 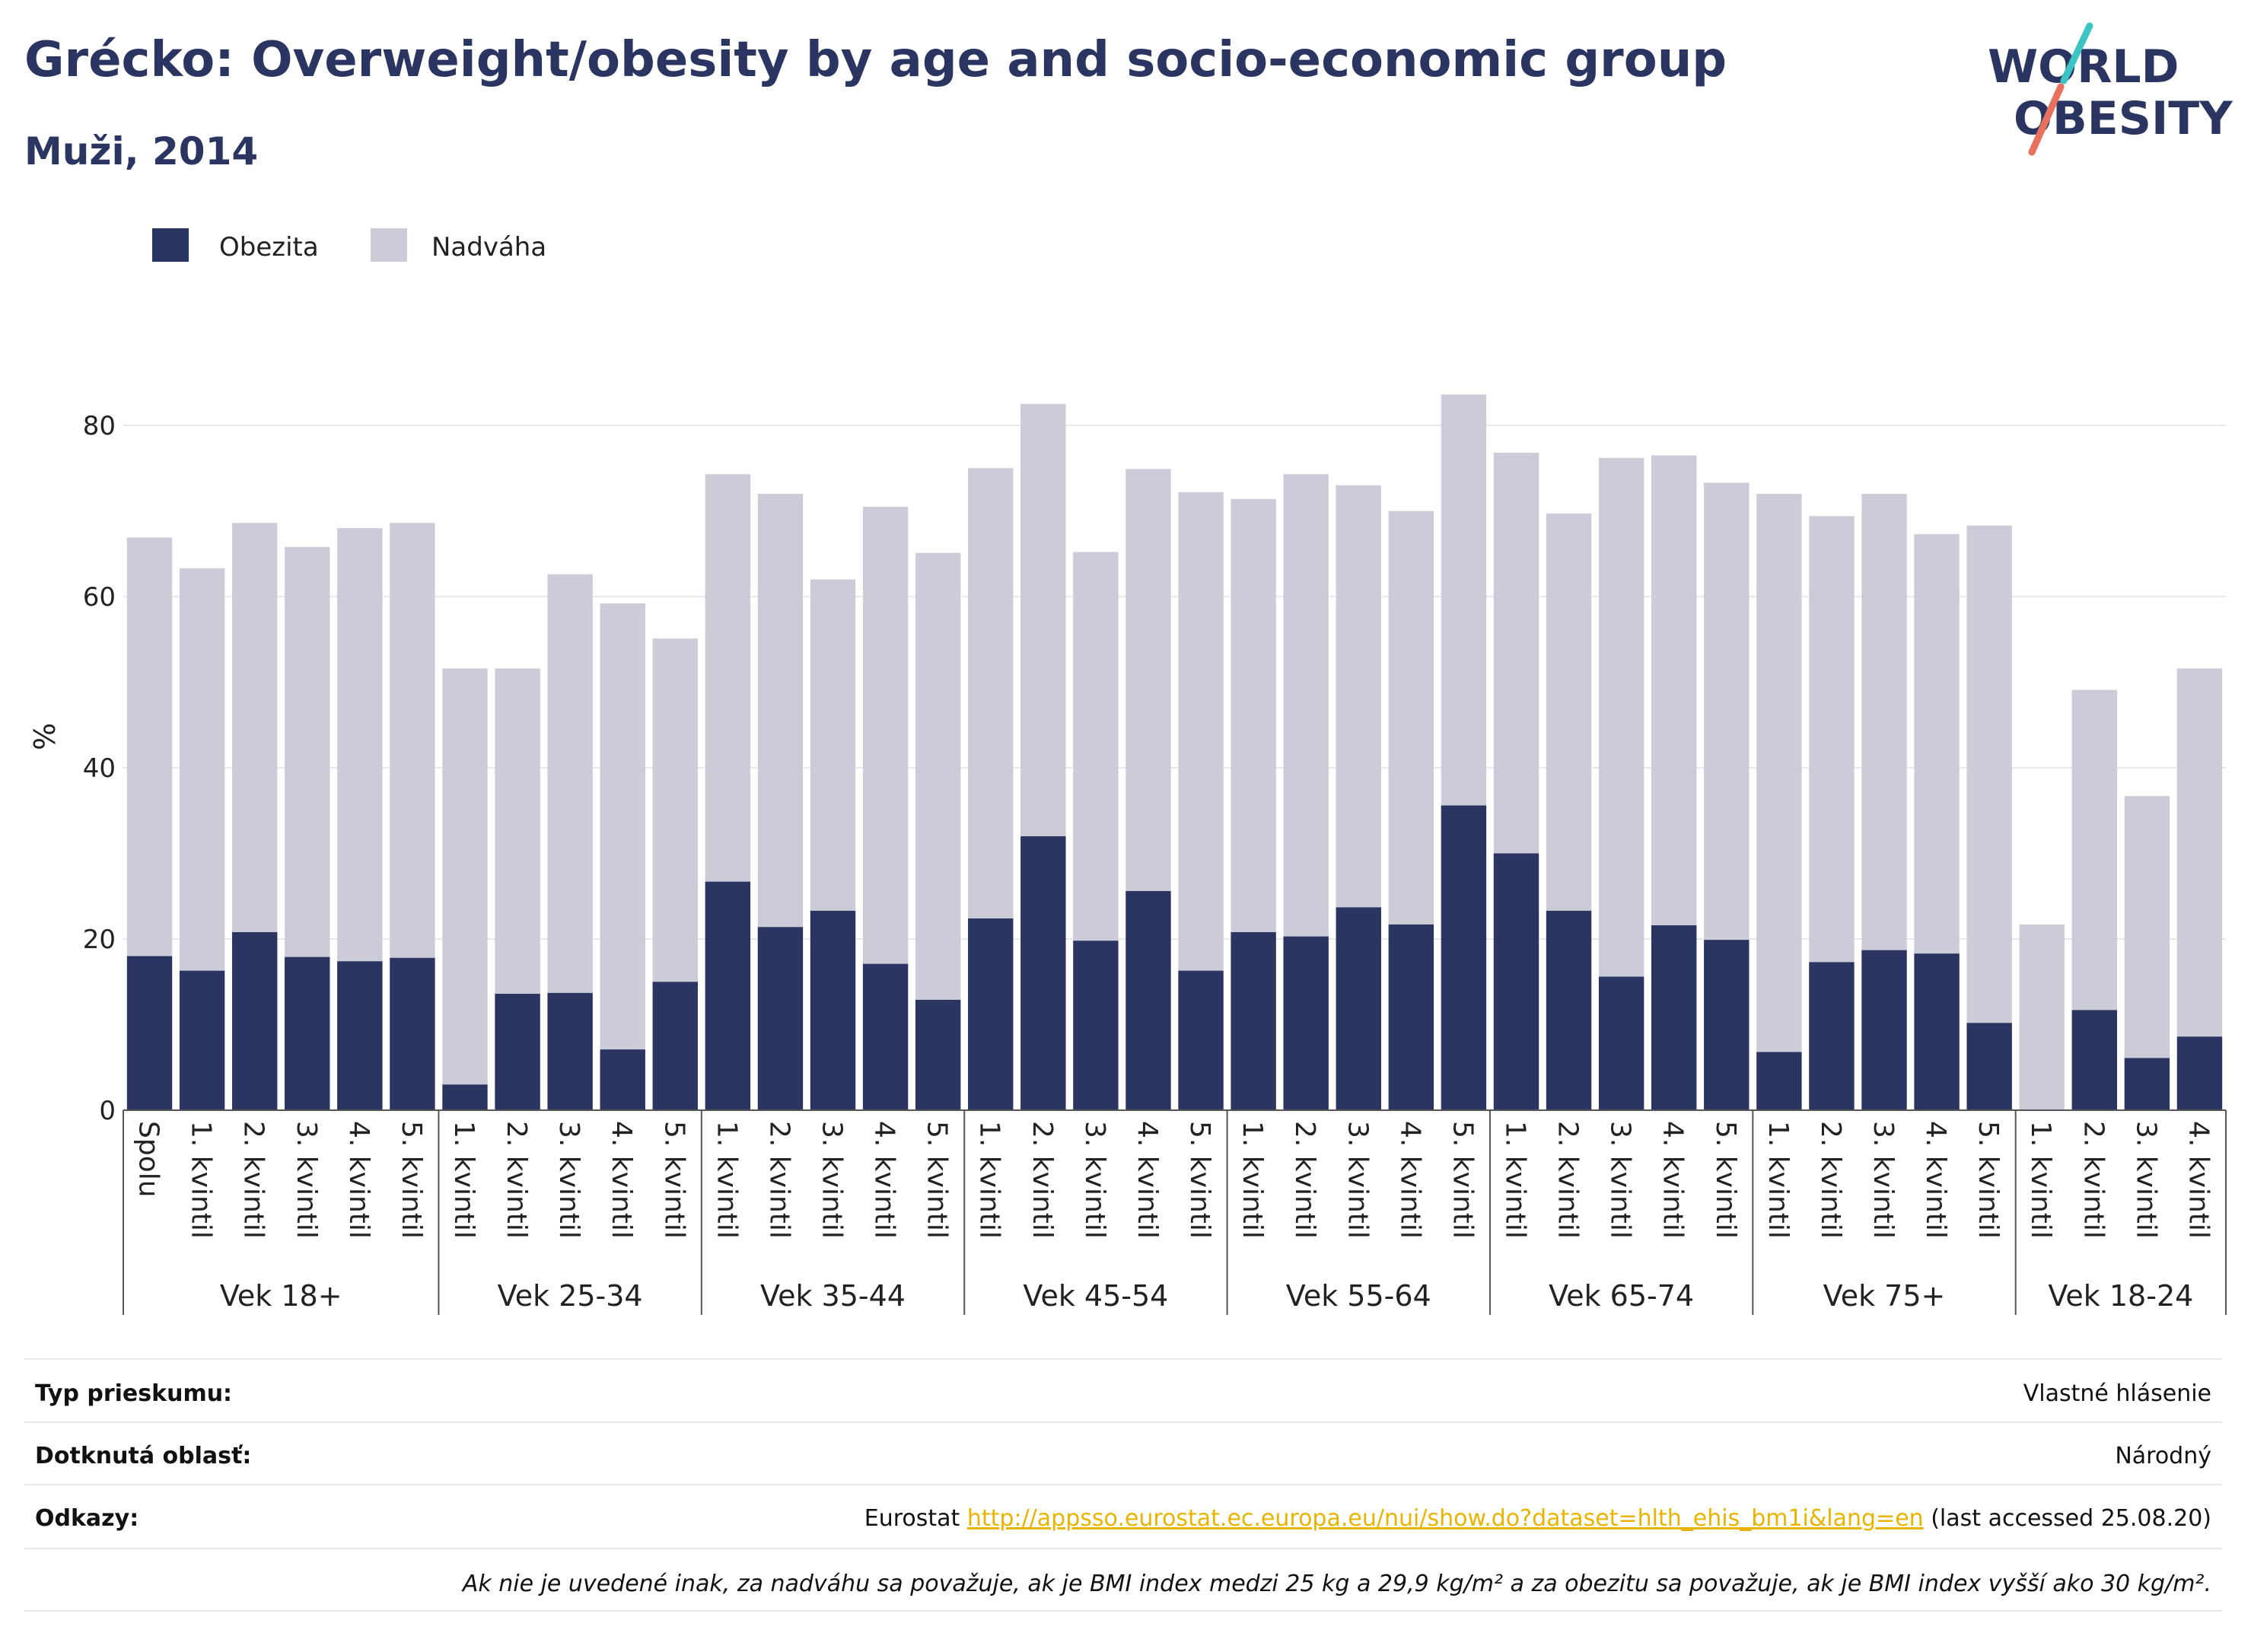 What do you see at coordinates (349, 245) in the screenshot?
I see `legend: Obezita Nadváha` at bounding box center [349, 245].